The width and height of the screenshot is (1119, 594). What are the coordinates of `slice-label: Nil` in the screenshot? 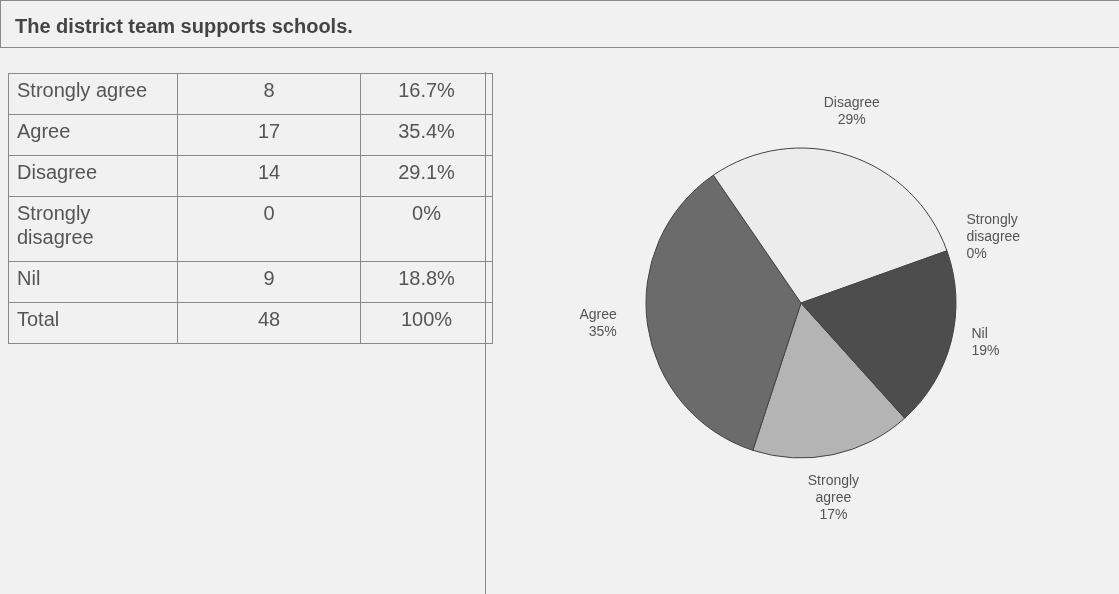 It's located at (979, 332).